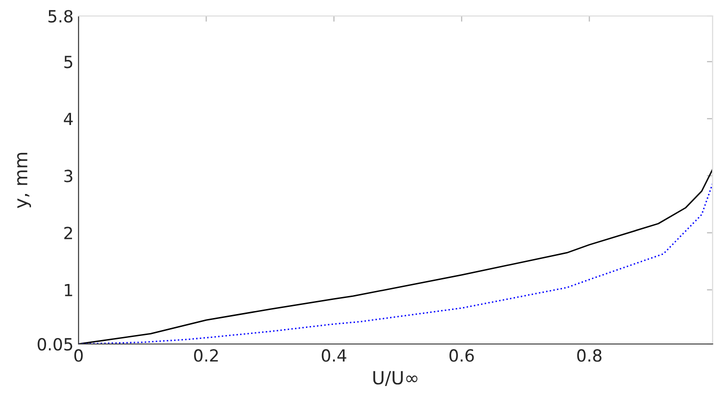  I want to click on y-axis-title: y, mm, so click(24, 180).